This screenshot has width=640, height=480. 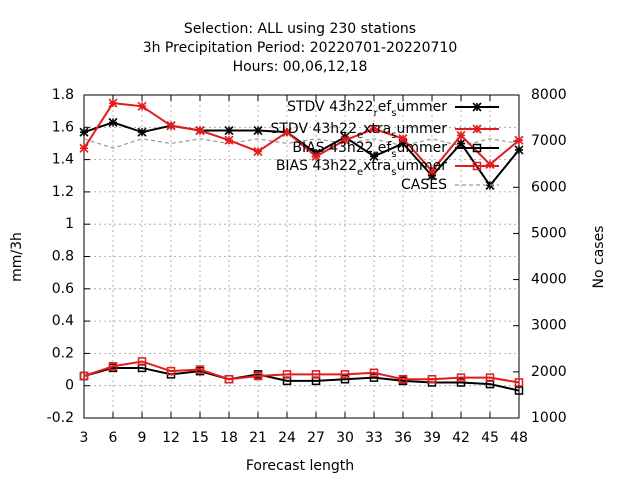 I want to click on x-axis-label: Forecast length, so click(x=300, y=466).